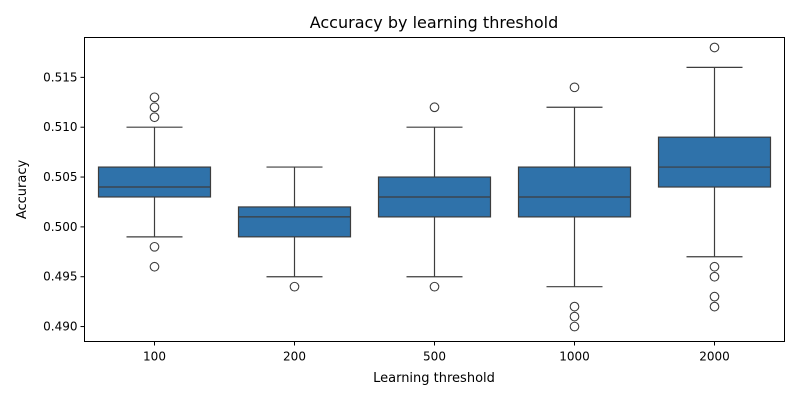 The image size is (800, 400). What do you see at coordinates (574, 357) in the screenshot?
I see `x-tick-label: 1000` at bounding box center [574, 357].